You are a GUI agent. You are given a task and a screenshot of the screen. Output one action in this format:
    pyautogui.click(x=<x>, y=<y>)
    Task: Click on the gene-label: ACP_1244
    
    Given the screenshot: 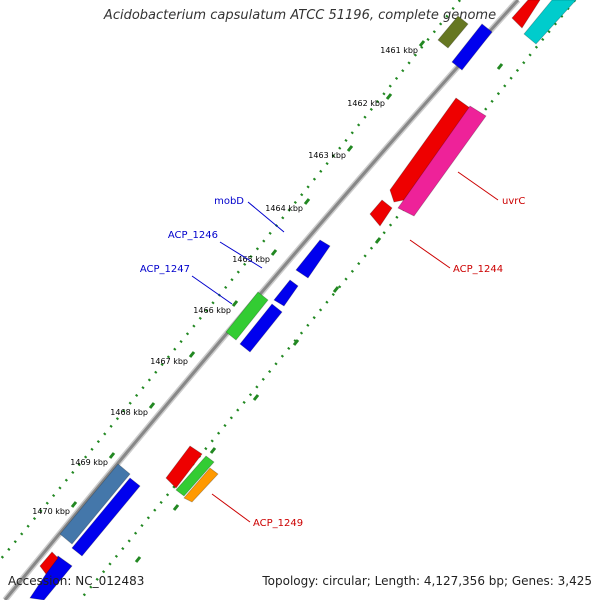 What is the action you would take?
    pyautogui.click(x=478, y=269)
    